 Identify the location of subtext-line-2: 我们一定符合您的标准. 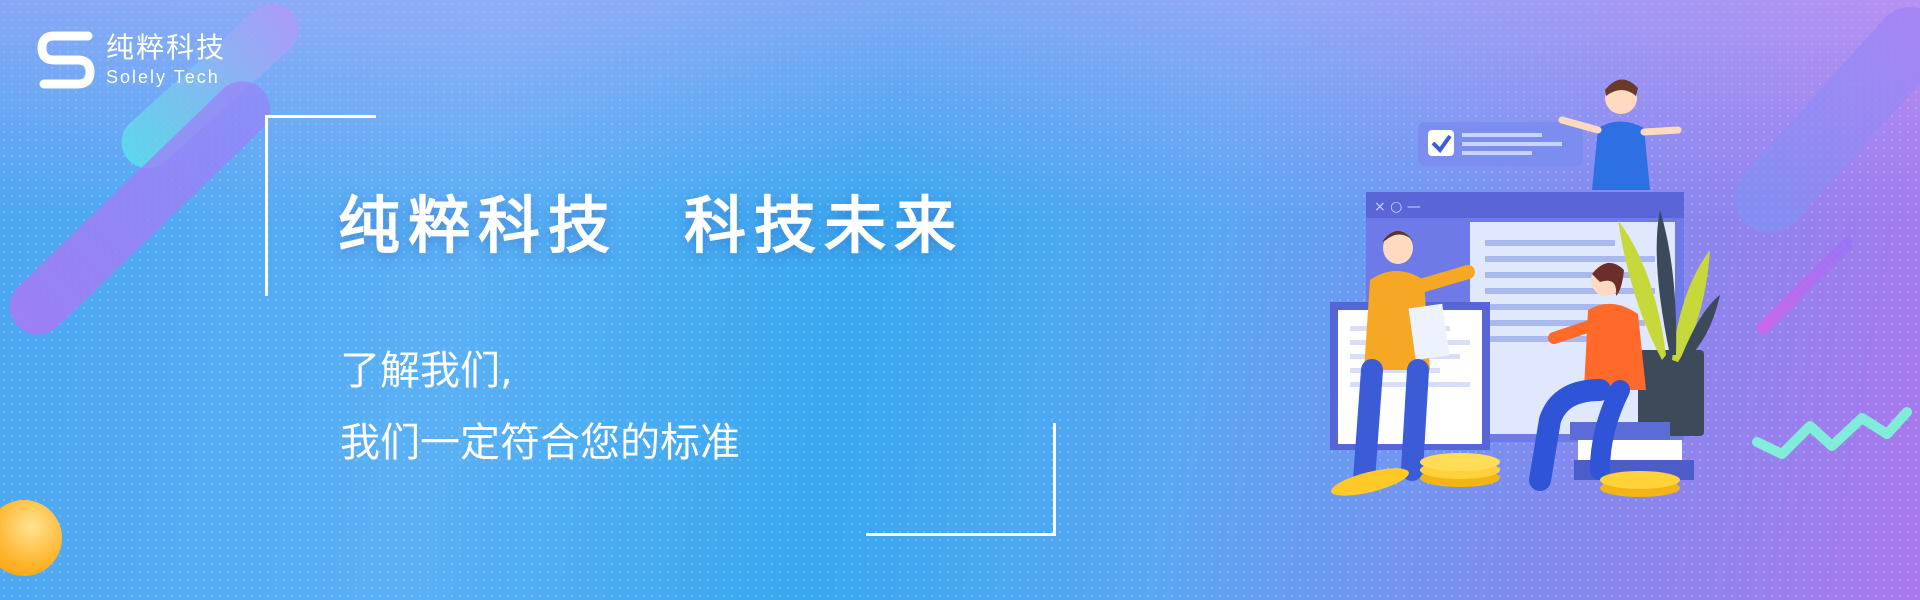
(540, 443).